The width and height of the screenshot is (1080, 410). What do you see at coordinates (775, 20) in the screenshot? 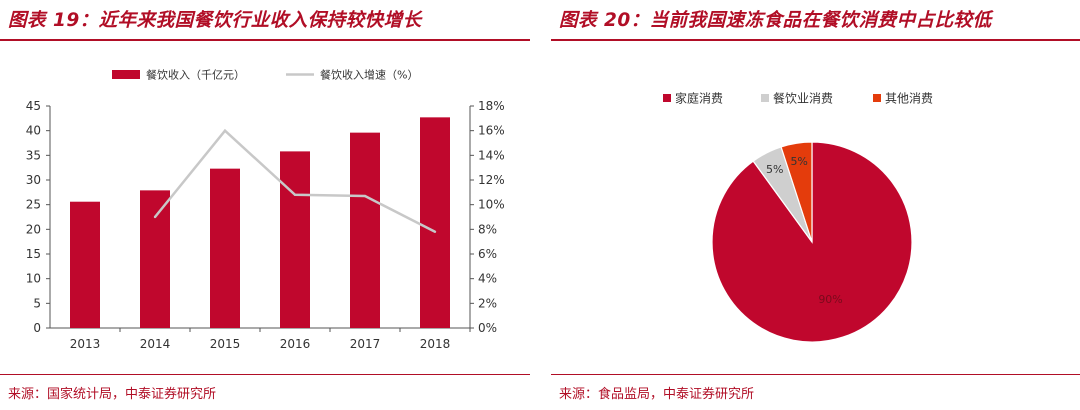
I see `right-figure-title: 图表 20：当前我国速冻食品在餐饮消费中占比较低` at bounding box center [775, 20].